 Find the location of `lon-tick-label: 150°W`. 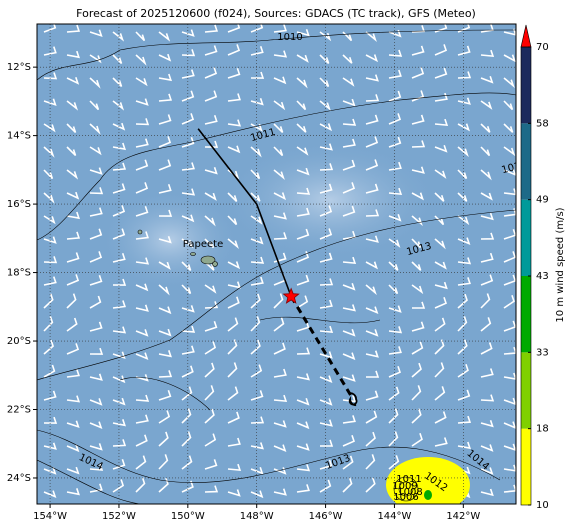

lon-tick-label: 150°W is located at coordinates (188, 516).